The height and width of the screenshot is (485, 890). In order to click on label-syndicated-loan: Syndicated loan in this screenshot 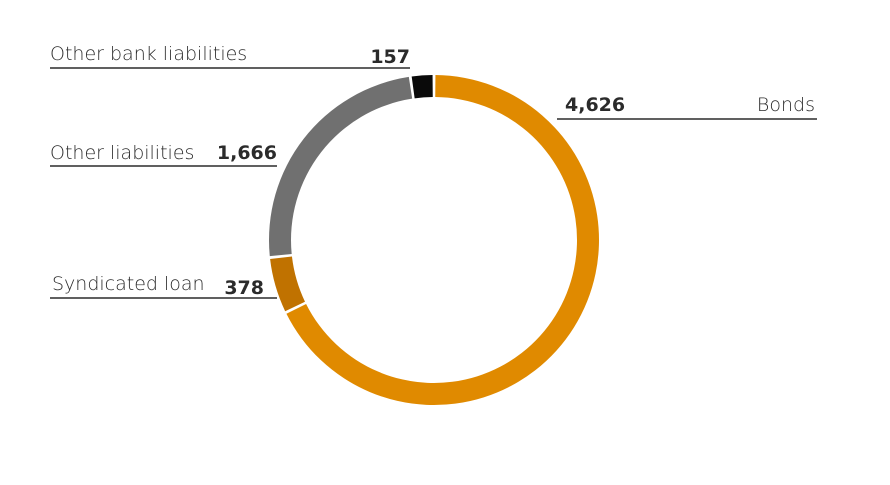, I will do `click(128, 284)`.